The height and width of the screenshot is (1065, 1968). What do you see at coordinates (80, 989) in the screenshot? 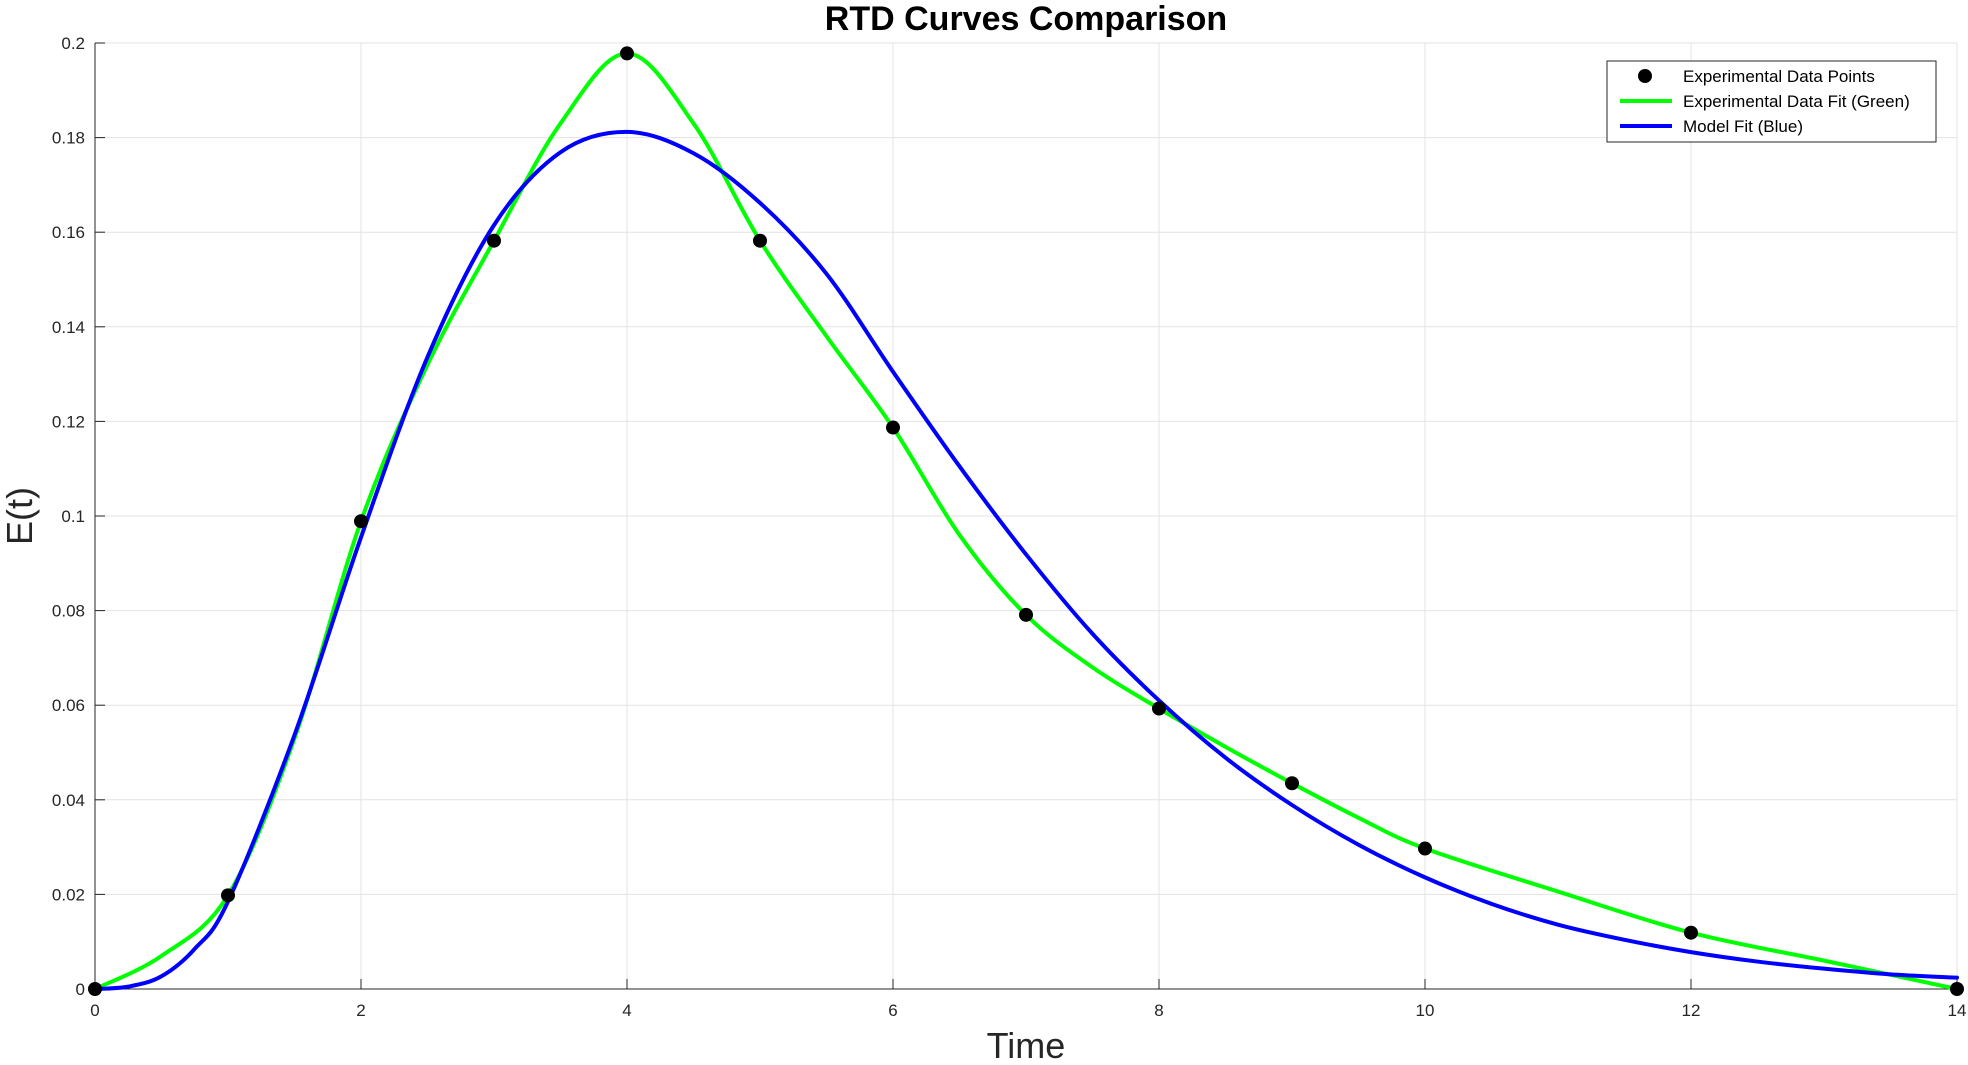
I see `y-tick-label: 0` at bounding box center [80, 989].